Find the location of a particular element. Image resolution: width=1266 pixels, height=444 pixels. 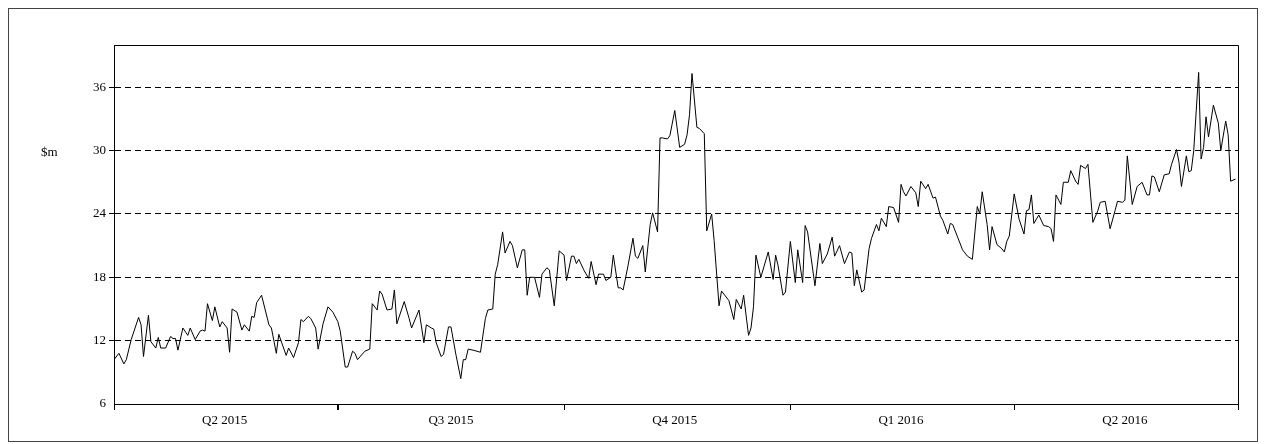

y-tick-label: 12 is located at coordinates (99, 340).